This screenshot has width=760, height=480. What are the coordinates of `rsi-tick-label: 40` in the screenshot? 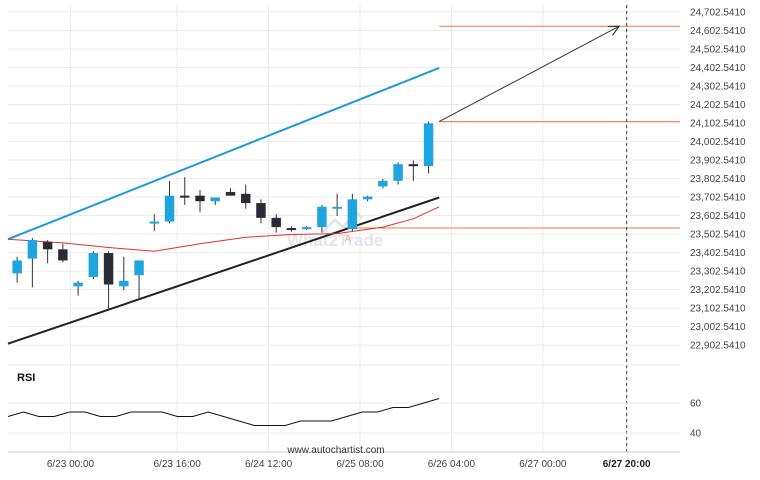 It's located at (696, 434).